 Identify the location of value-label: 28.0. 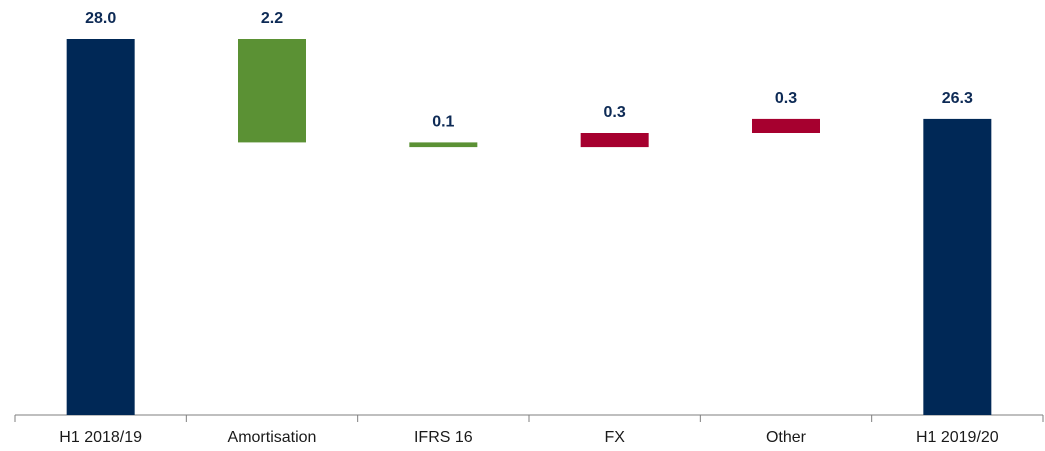
(100, 18).